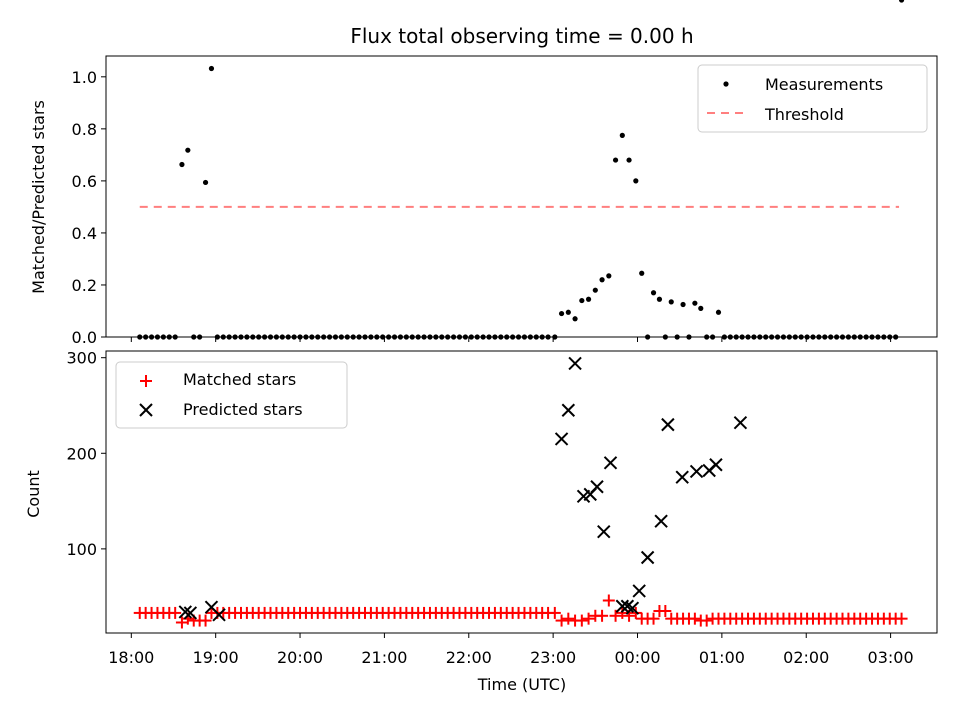 The height and width of the screenshot is (720, 960). Describe the element at coordinates (891, 657) in the screenshot. I see `x-tick-label: 03:00` at that location.